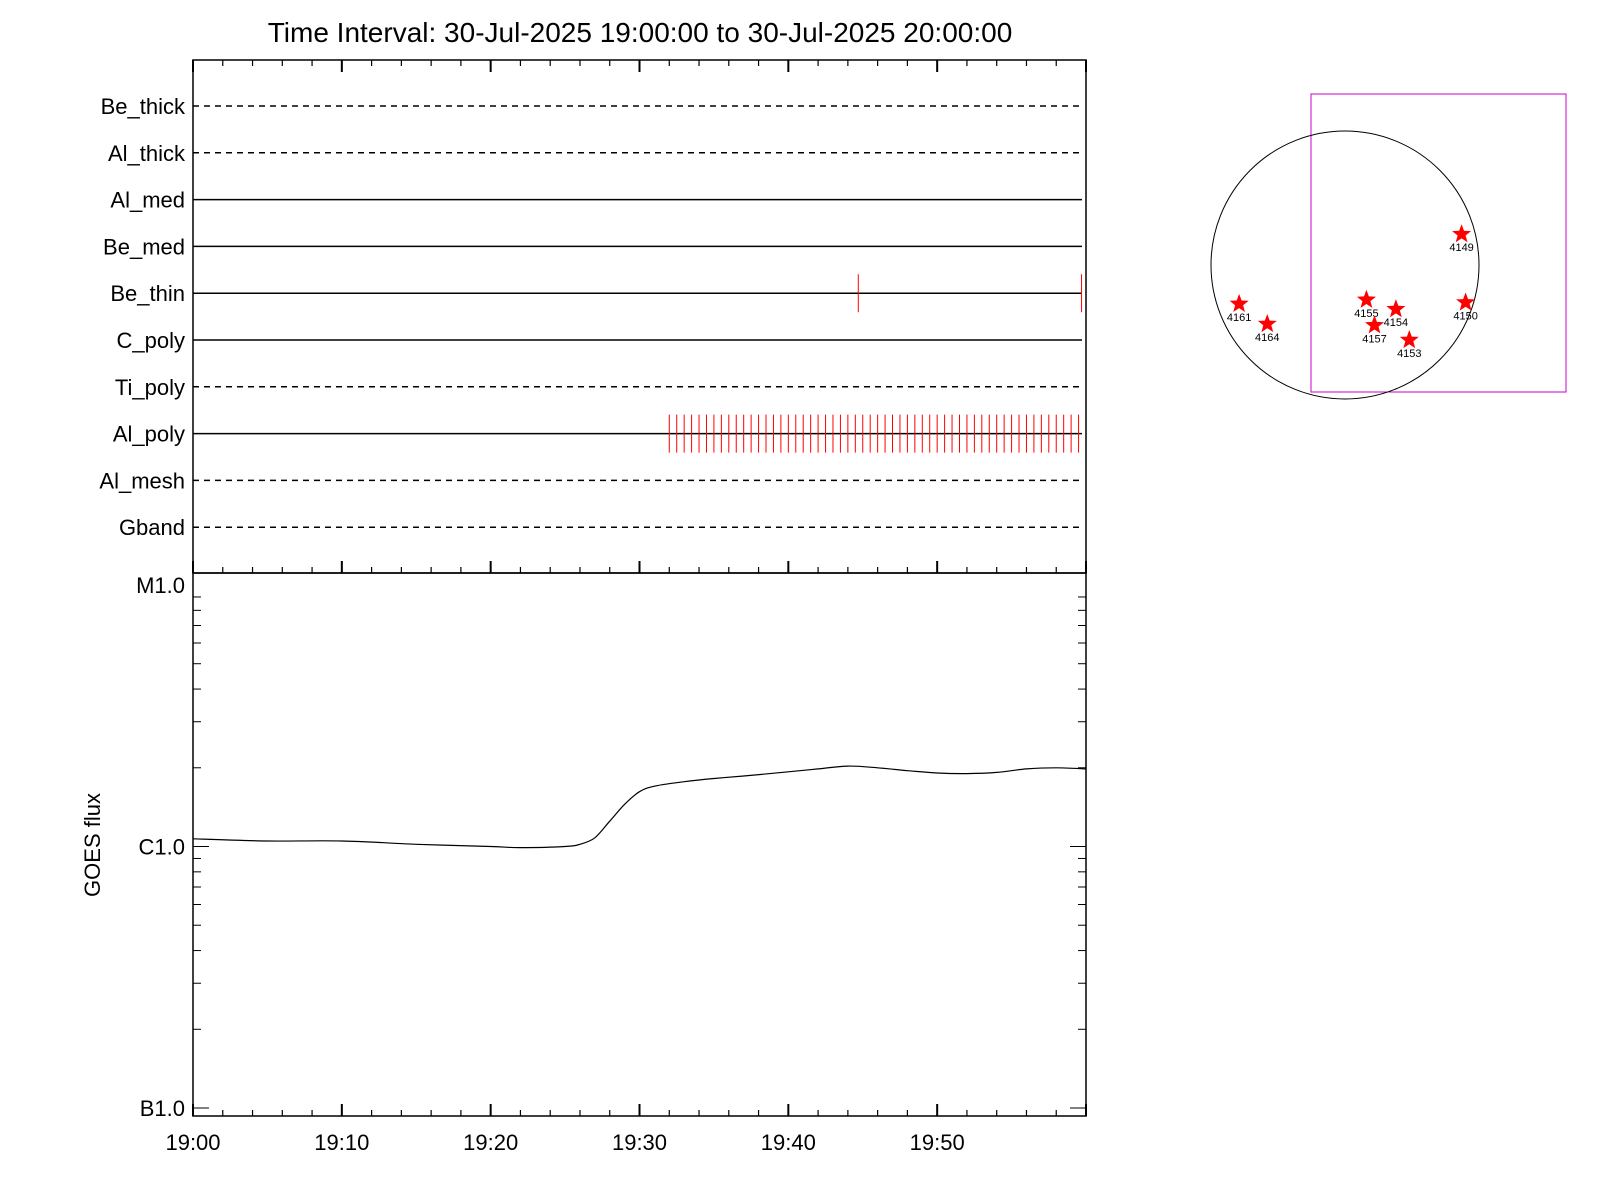 The height and width of the screenshot is (1200, 1600). What do you see at coordinates (144, 246) in the screenshot?
I see `filter-label: Be_med` at bounding box center [144, 246].